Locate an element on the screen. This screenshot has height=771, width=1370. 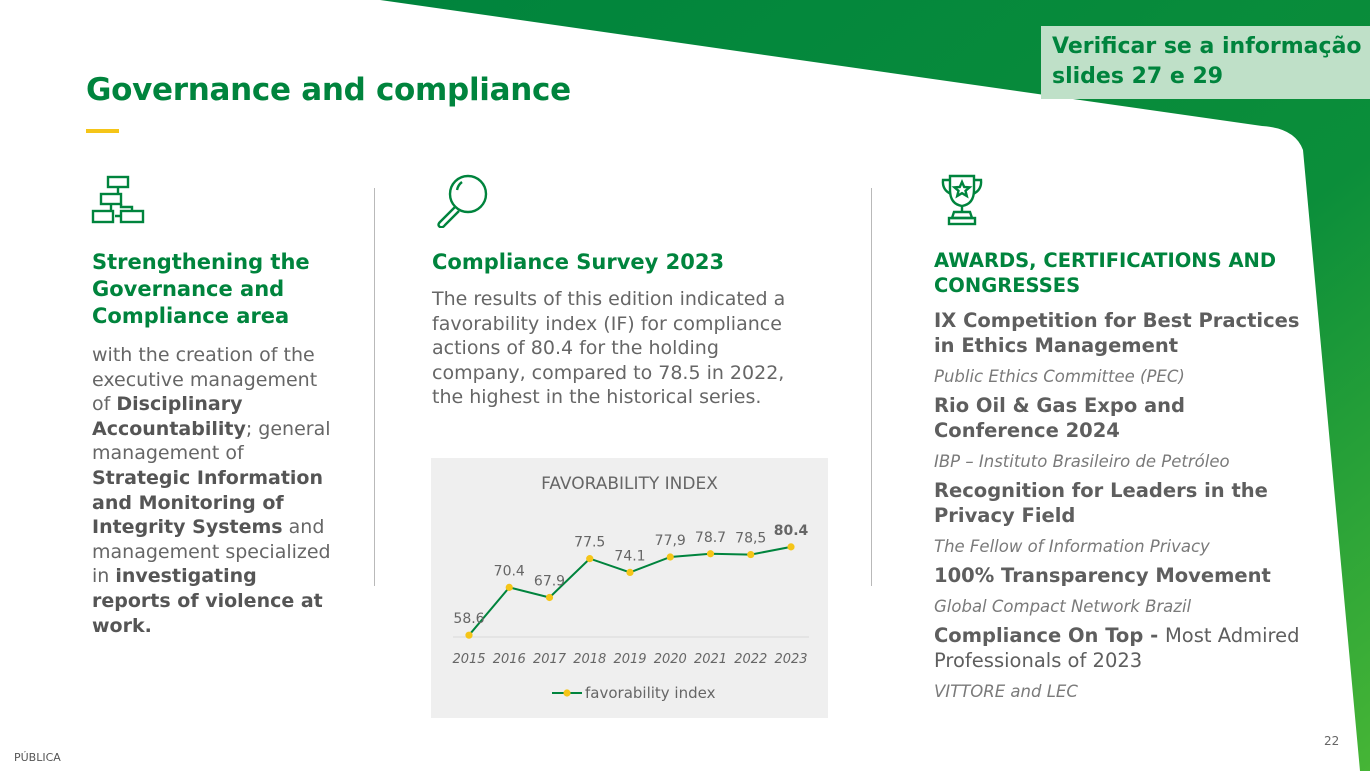
award-name-main: Compliance On Top - is located at coordinates (1049, 635).